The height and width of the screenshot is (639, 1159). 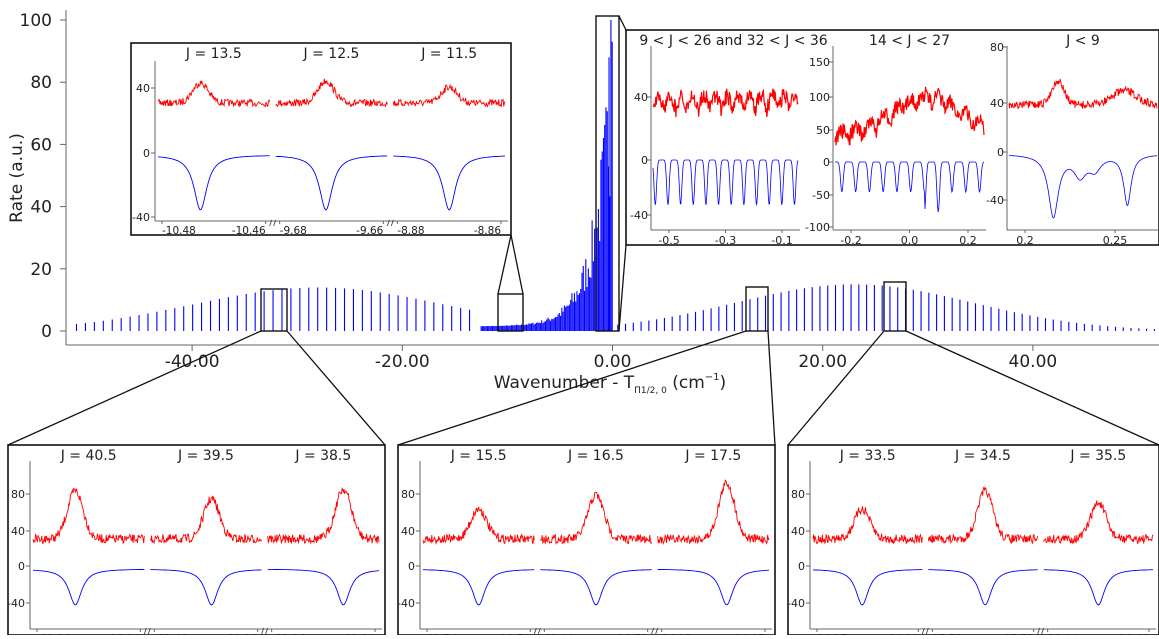 I want to click on main-x-ticks: -40.00 -20.00 0.00 20.00 40.00, so click(x=611, y=358).